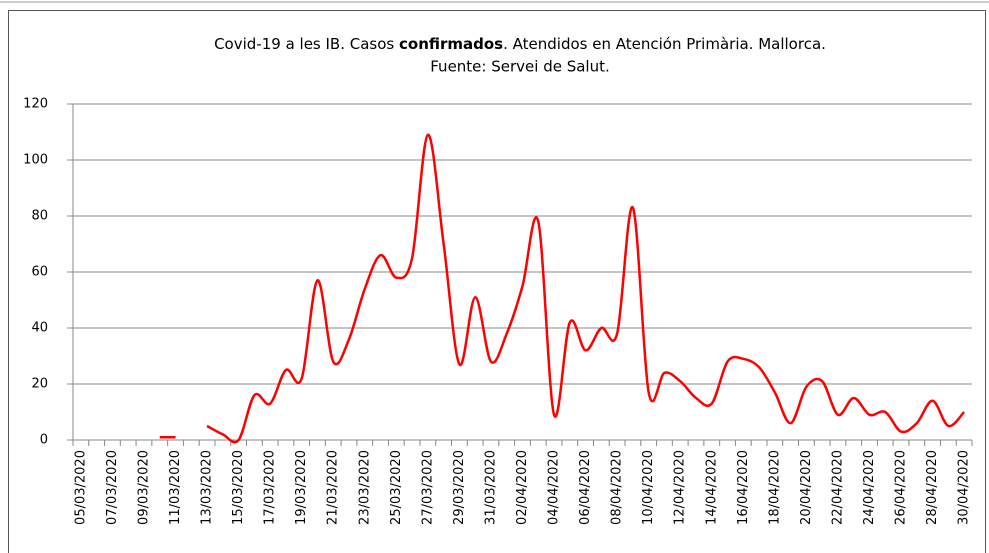 The width and height of the screenshot is (989, 553). What do you see at coordinates (964, 487) in the screenshot?
I see `x-tick-label: 30/04/2020` at bounding box center [964, 487].